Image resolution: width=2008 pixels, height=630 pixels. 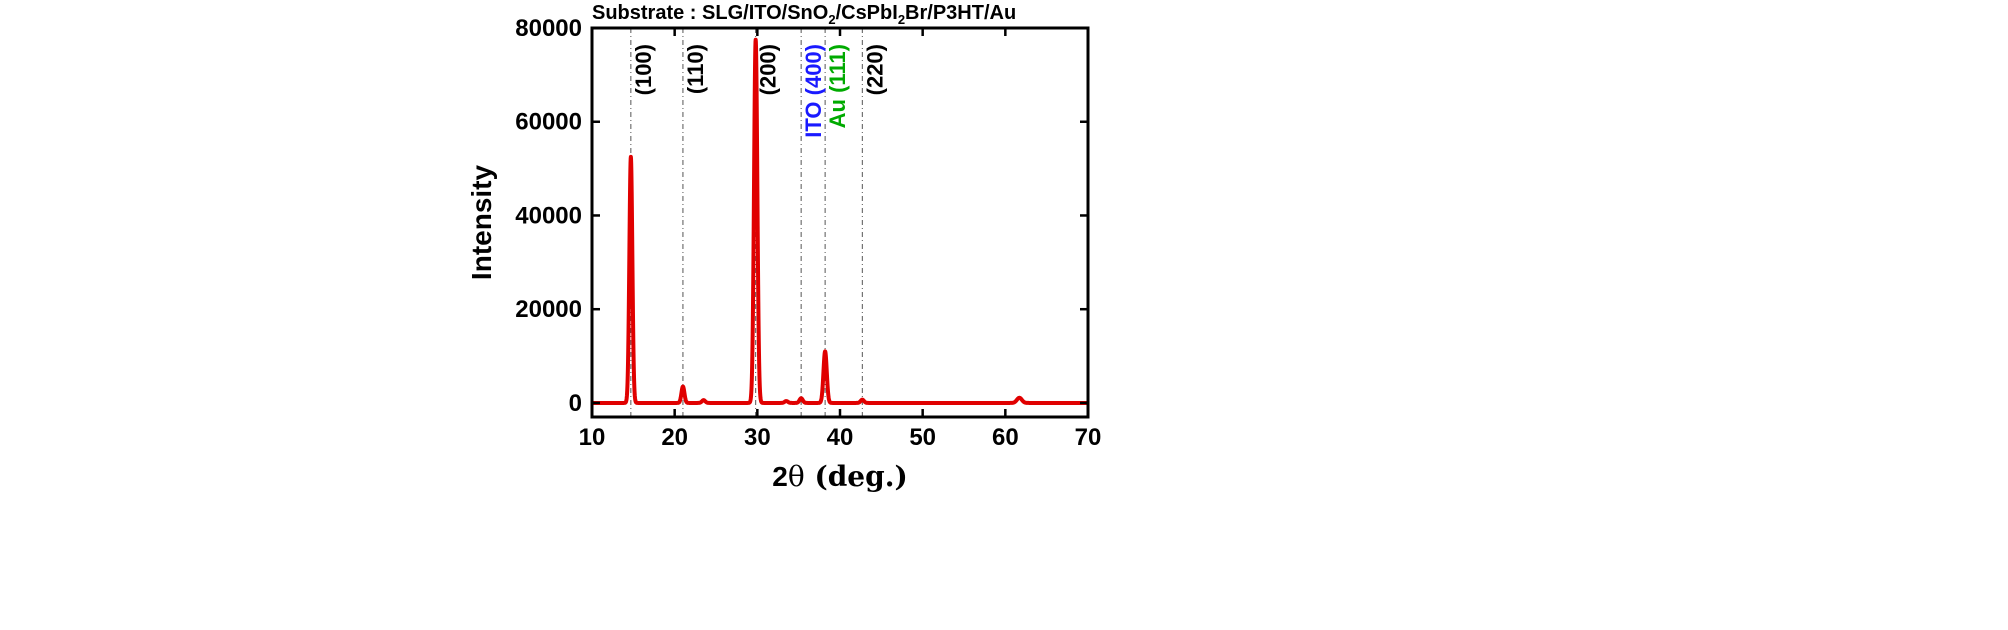 I want to click on y-tick-label-3: 60000, so click(x=548, y=122).